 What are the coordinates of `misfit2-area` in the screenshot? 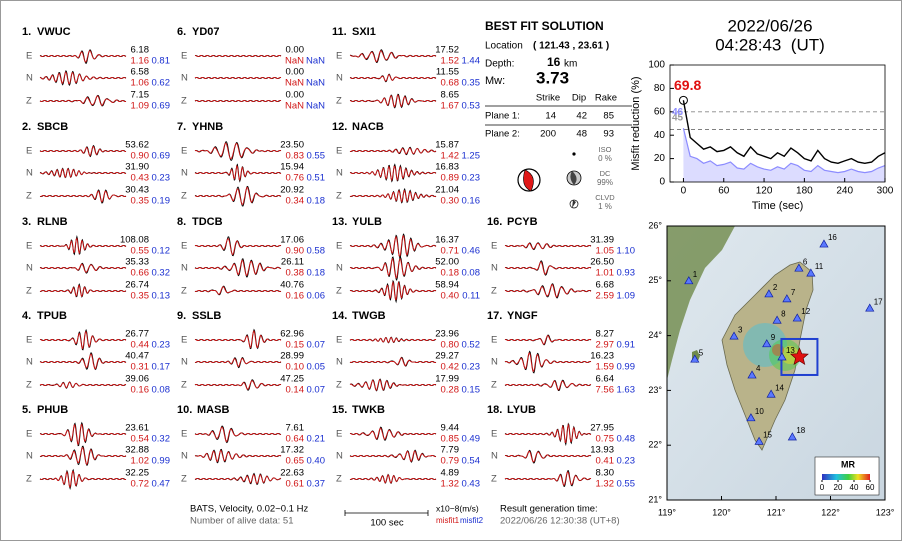 It's located at (784, 155).